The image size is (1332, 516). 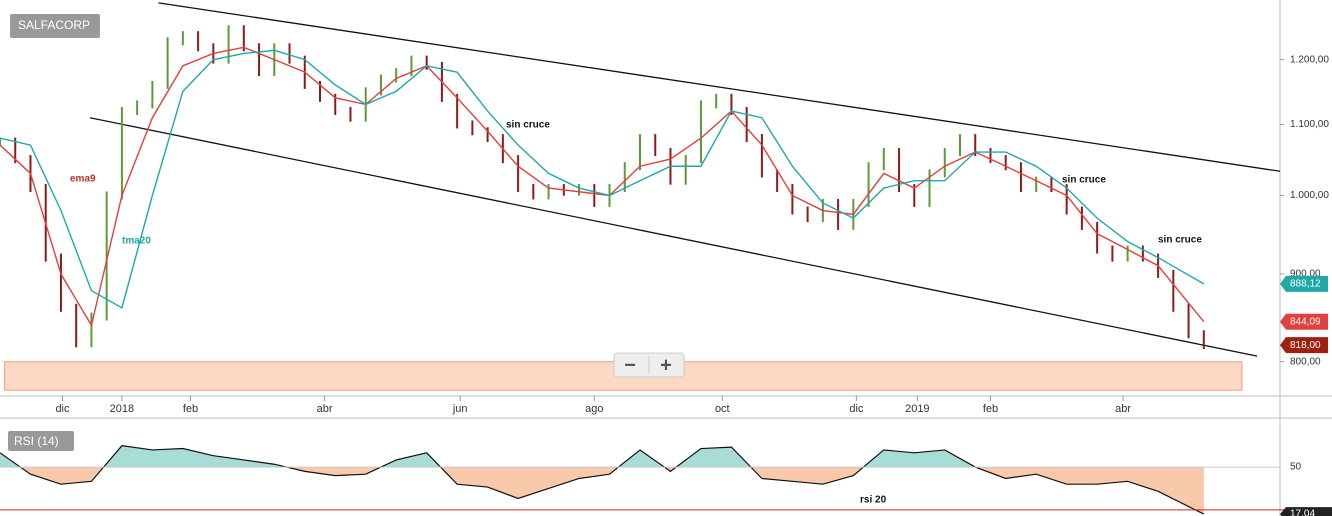 What do you see at coordinates (649, 365) in the screenshot?
I see `zoom-controls: − +` at bounding box center [649, 365].